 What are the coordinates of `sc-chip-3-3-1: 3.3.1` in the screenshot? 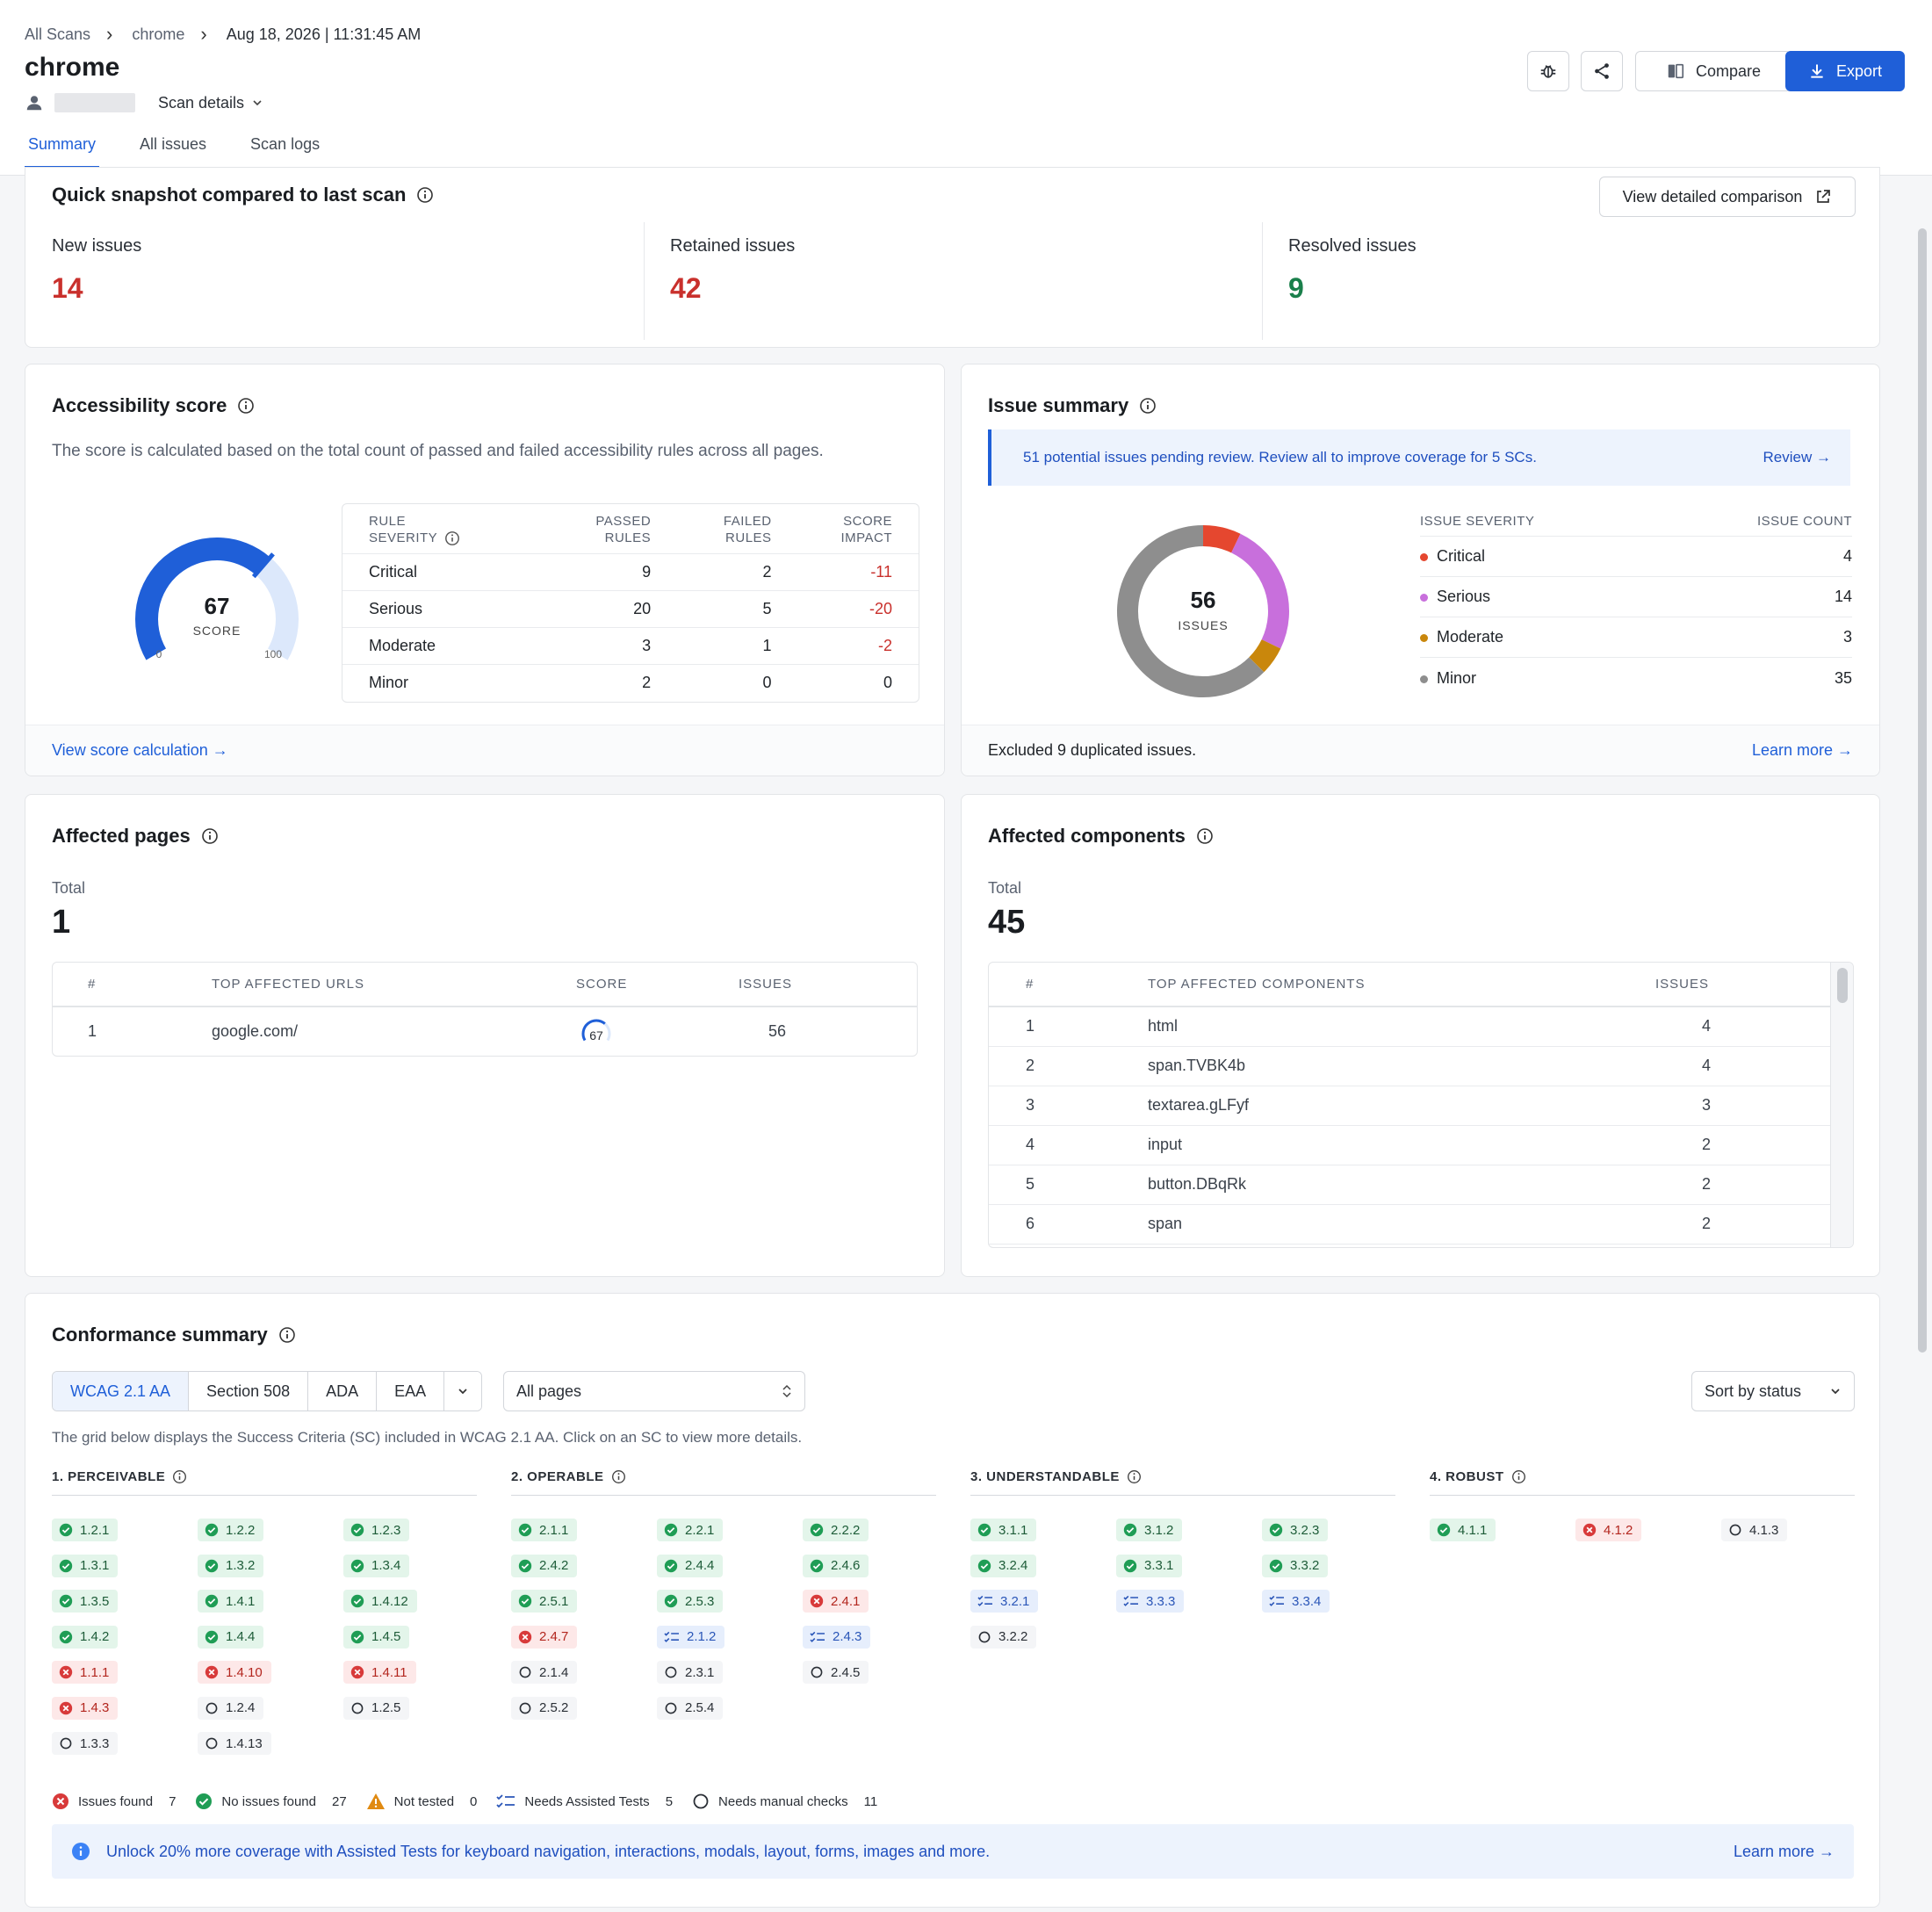 It's located at (1150, 1566).